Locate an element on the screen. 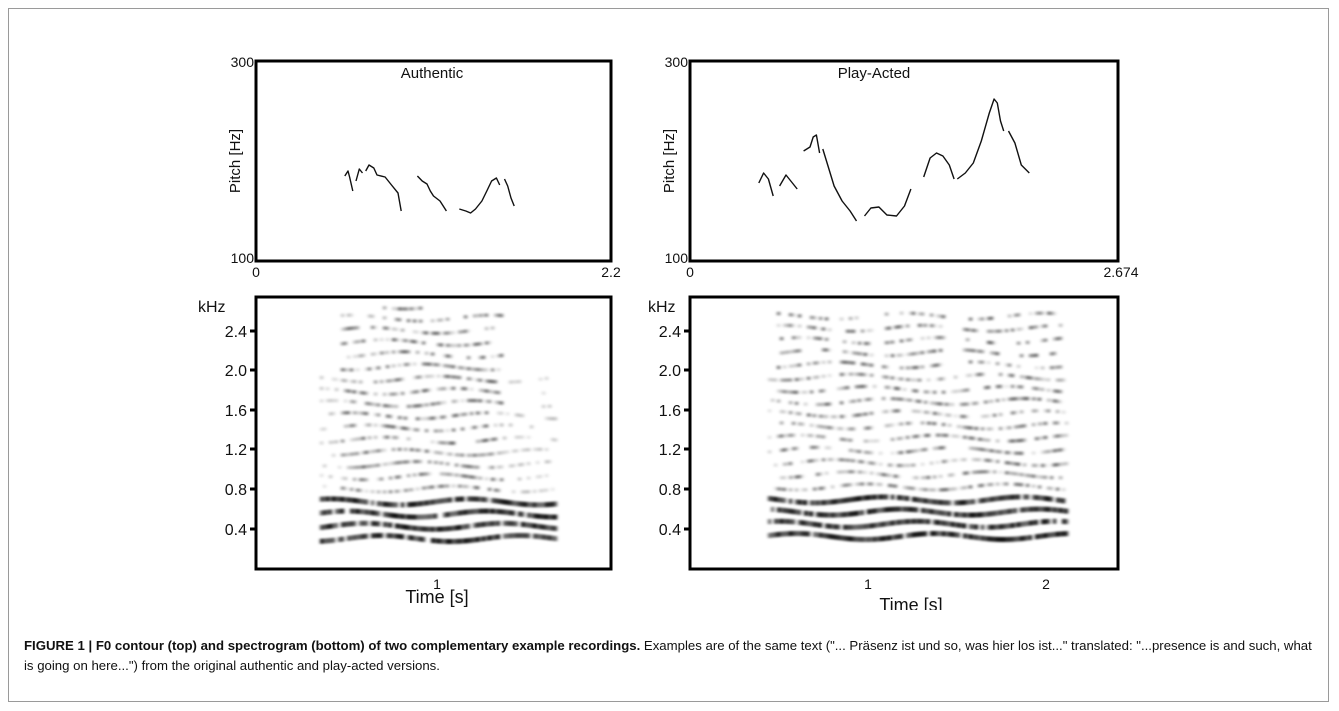 The image size is (1339, 711). pitch-segment is located at coordinates (840, 185).